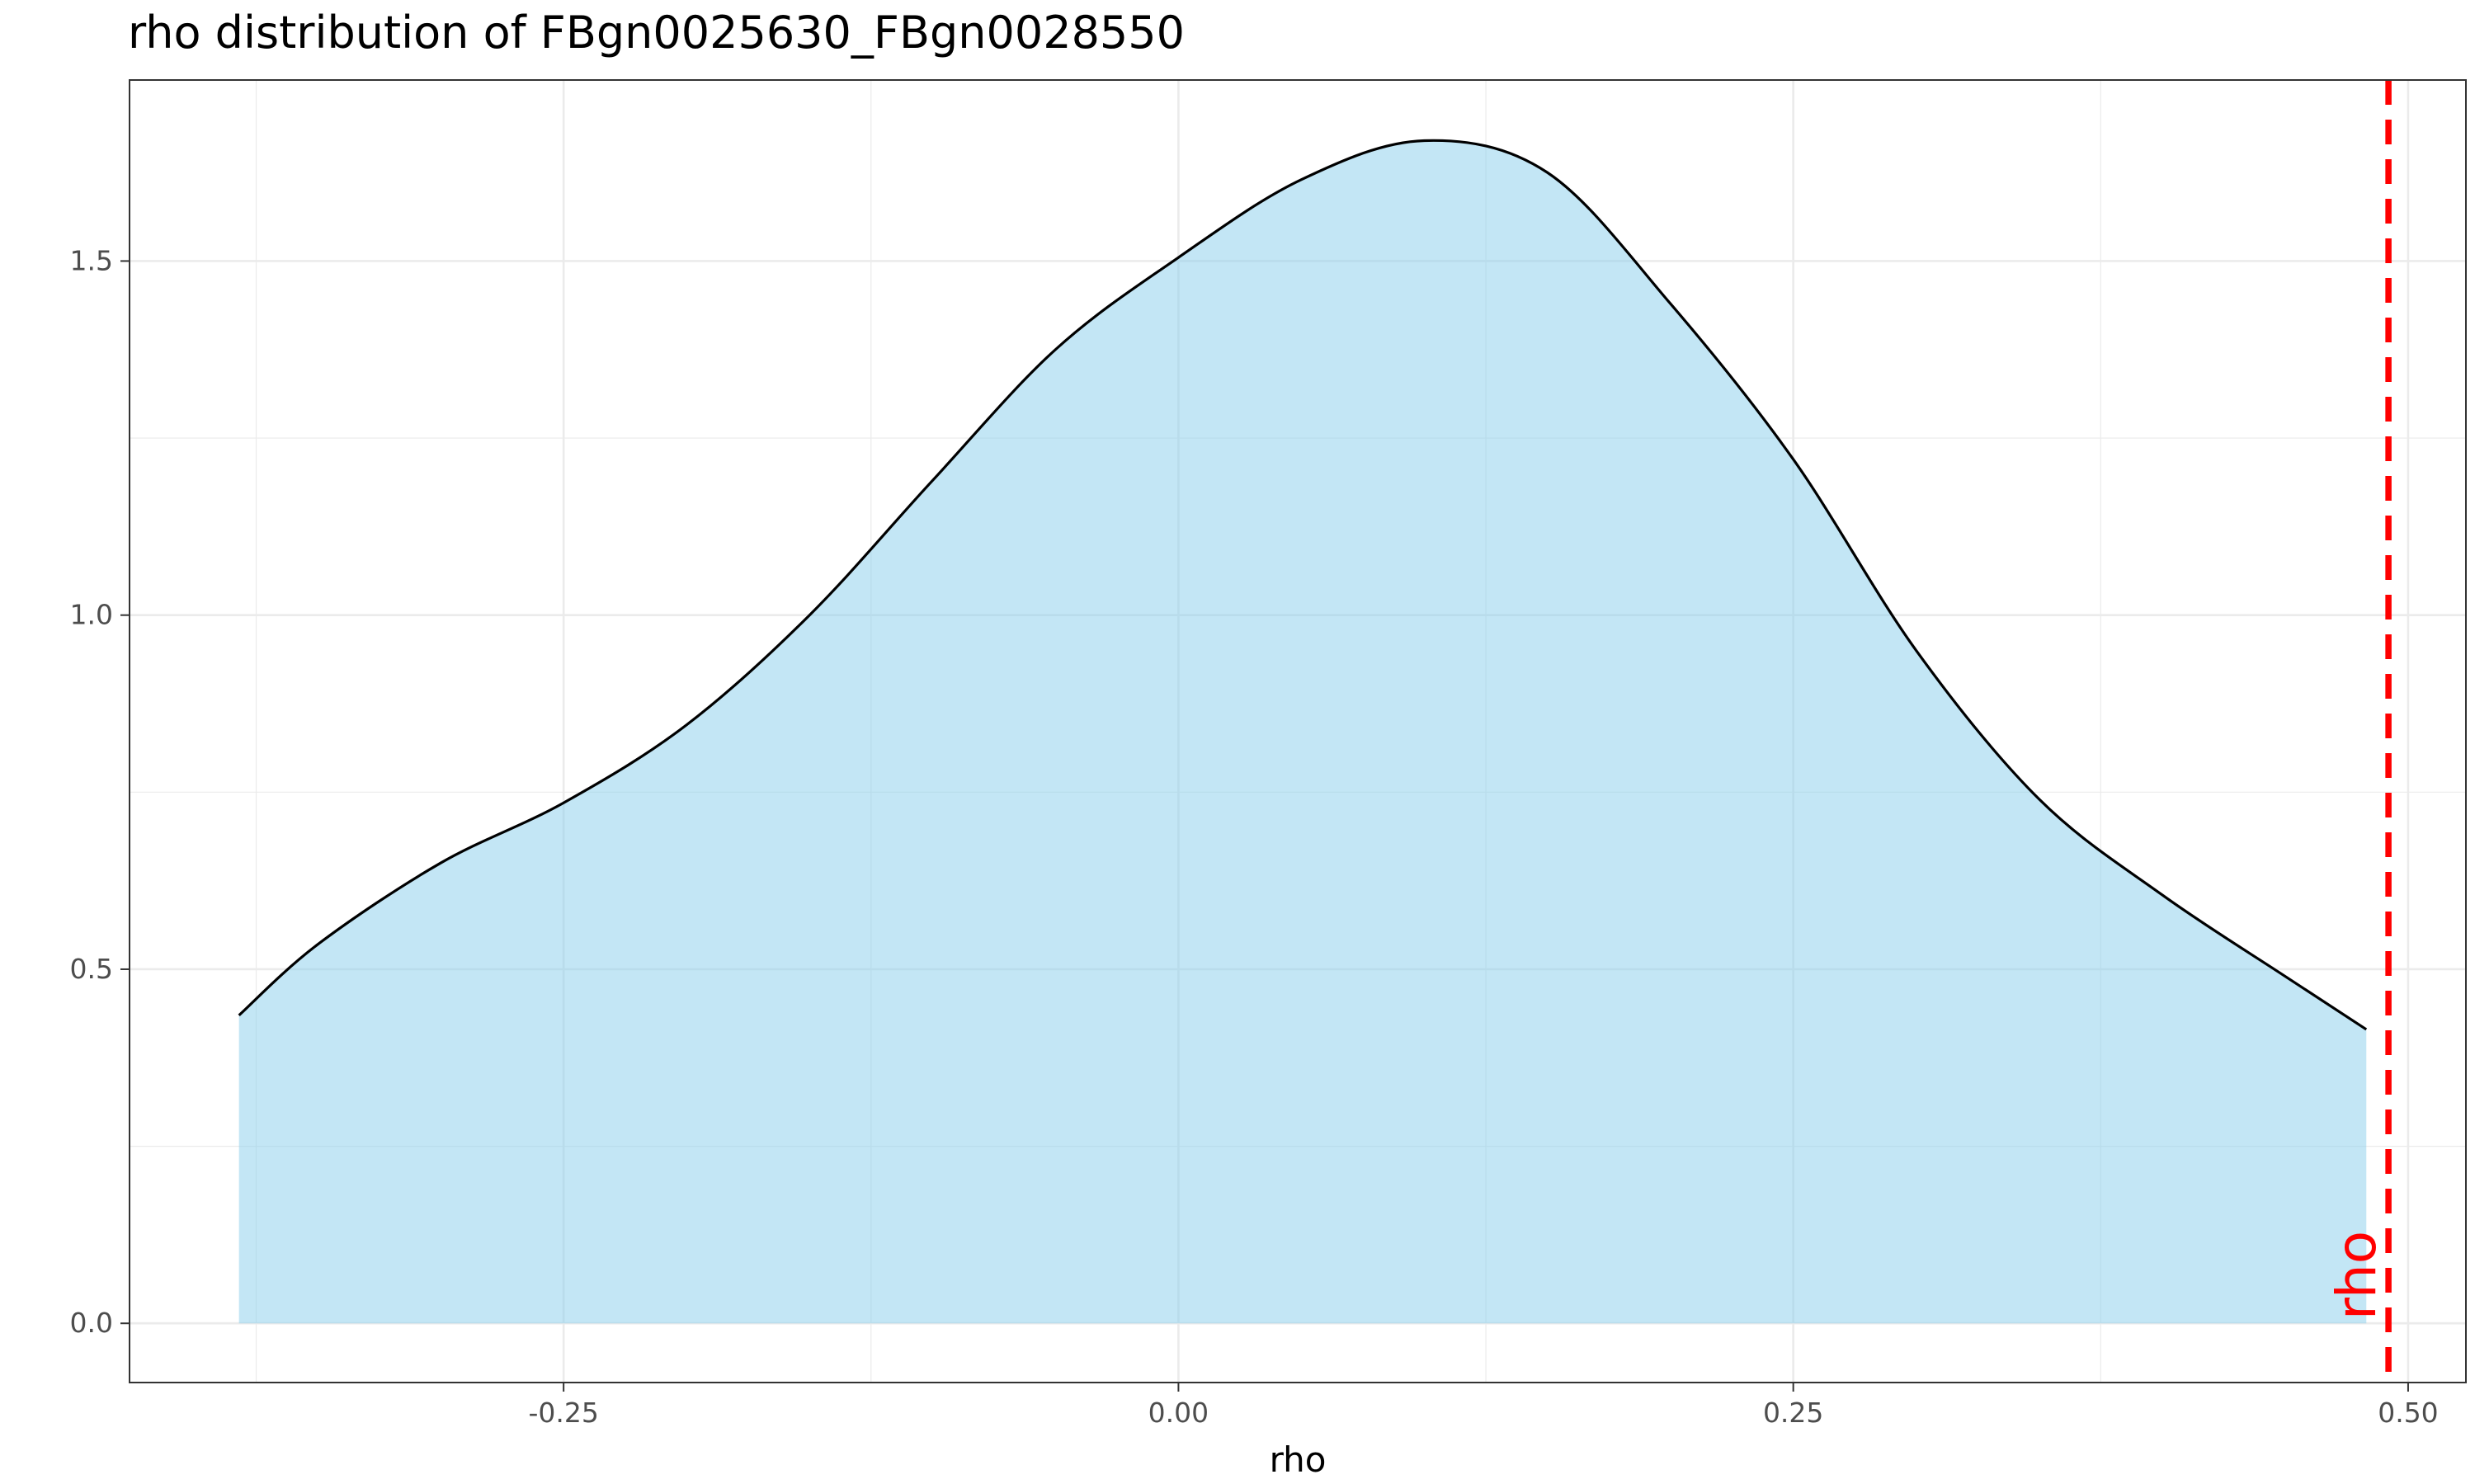 This screenshot has height=1484, width=2475. What do you see at coordinates (2408, 1413) in the screenshot?
I see `x-tick-label: 0.50` at bounding box center [2408, 1413].